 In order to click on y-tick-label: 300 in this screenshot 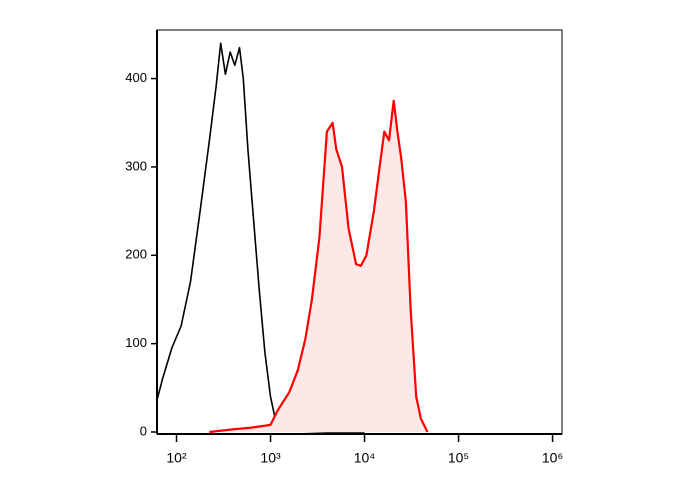, I will do `click(136, 165)`.